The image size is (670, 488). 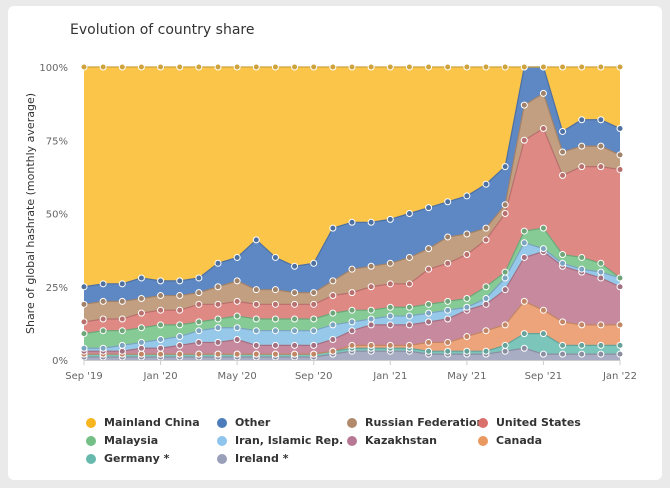 What do you see at coordinates (280, 440) in the screenshot?
I see `legend-item-iran: Iran, Islamic Rep.` at bounding box center [280, 440].